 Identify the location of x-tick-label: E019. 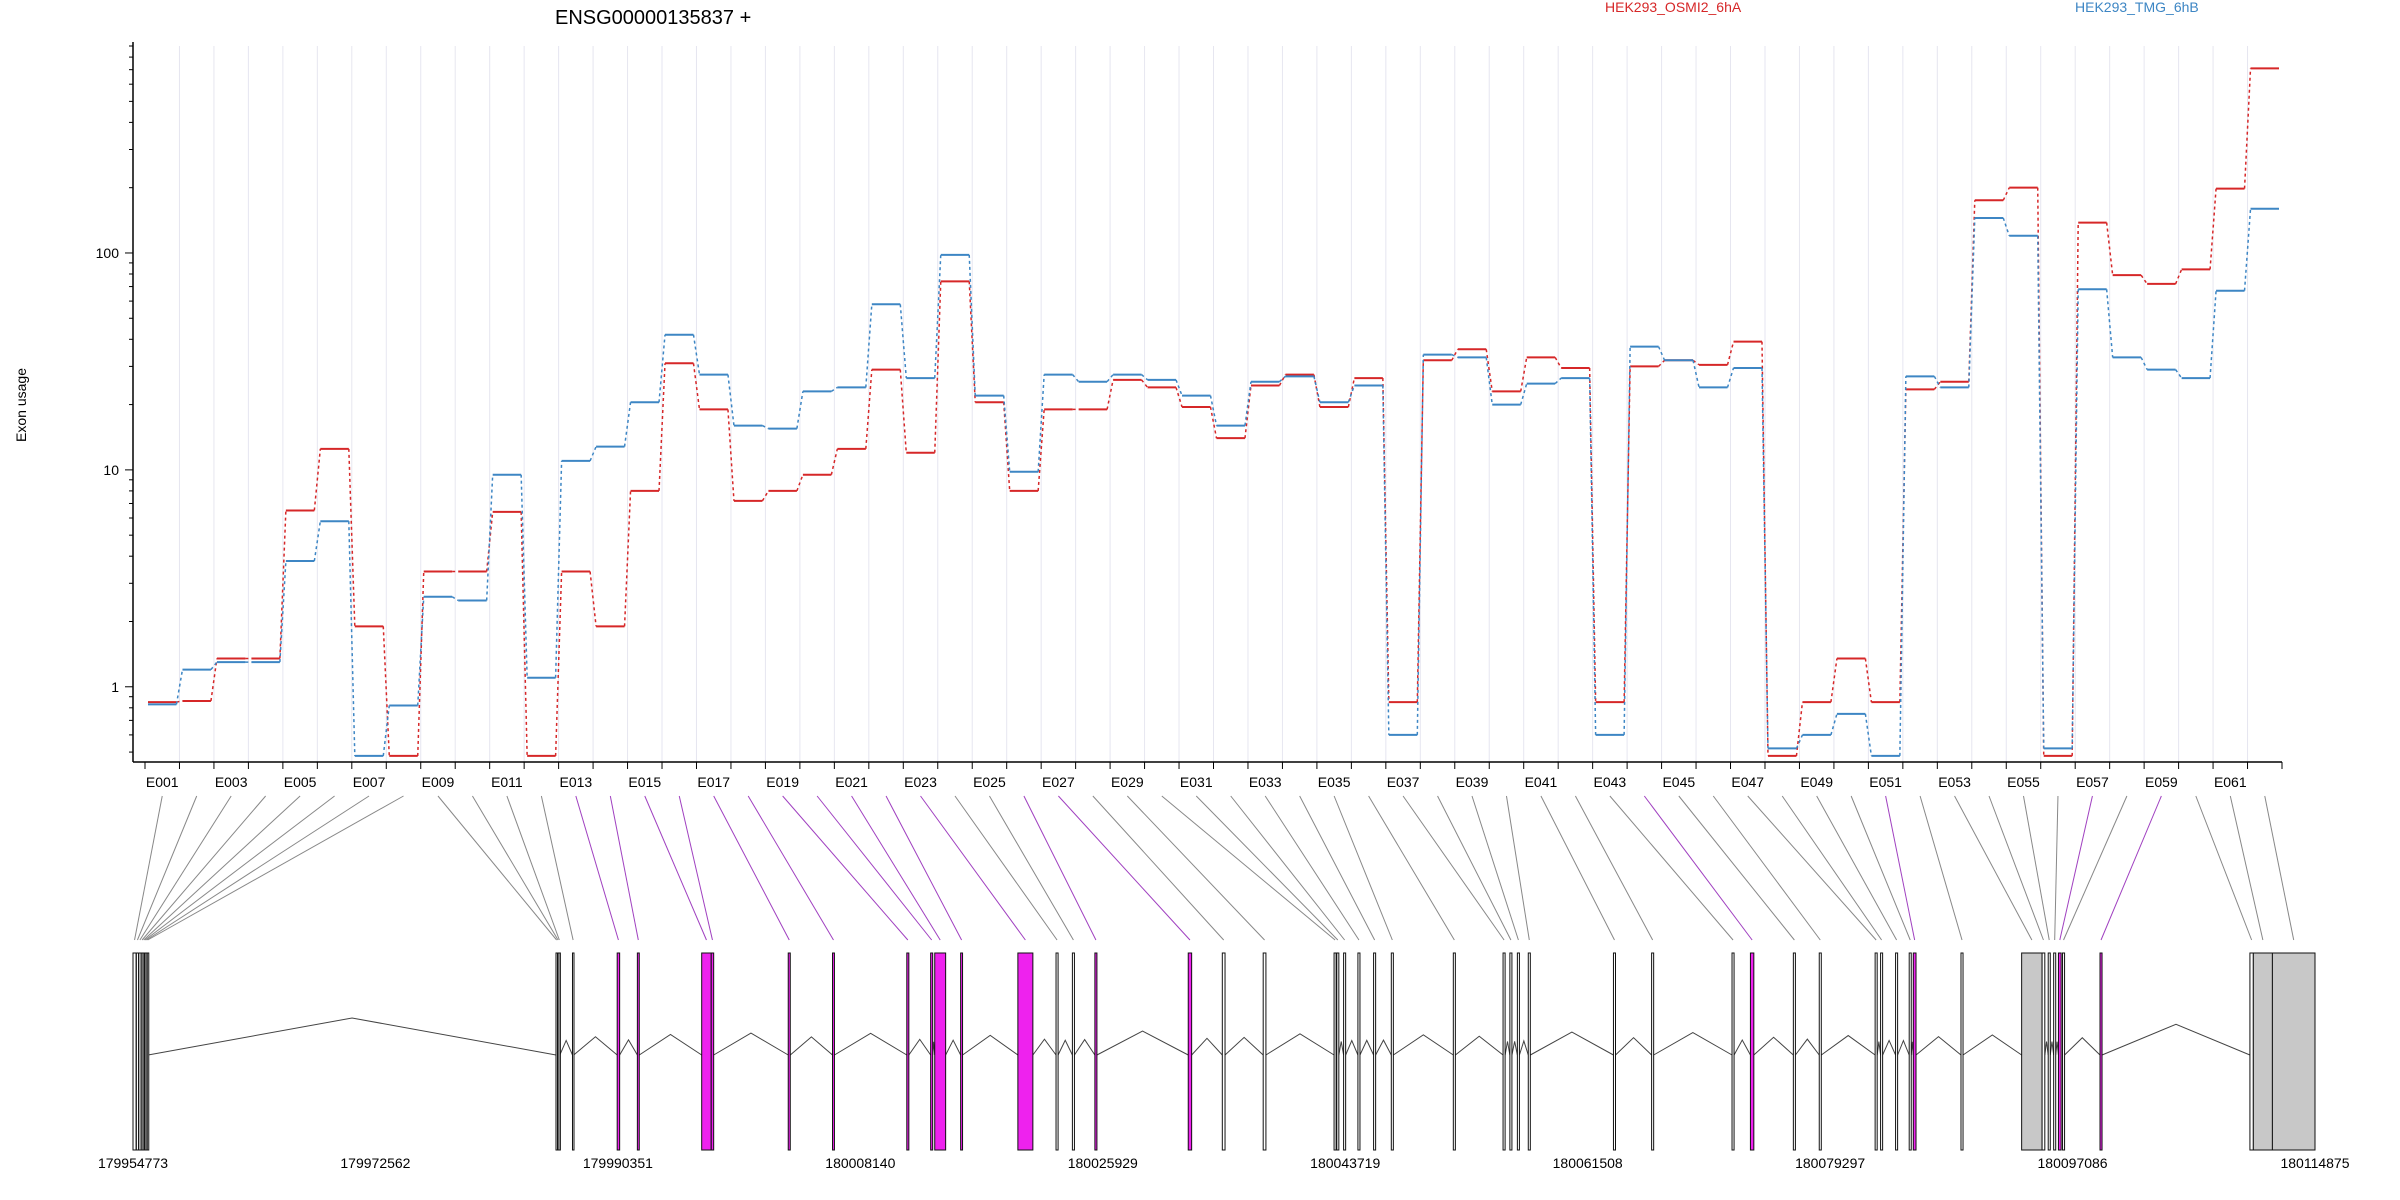
(782, 782).